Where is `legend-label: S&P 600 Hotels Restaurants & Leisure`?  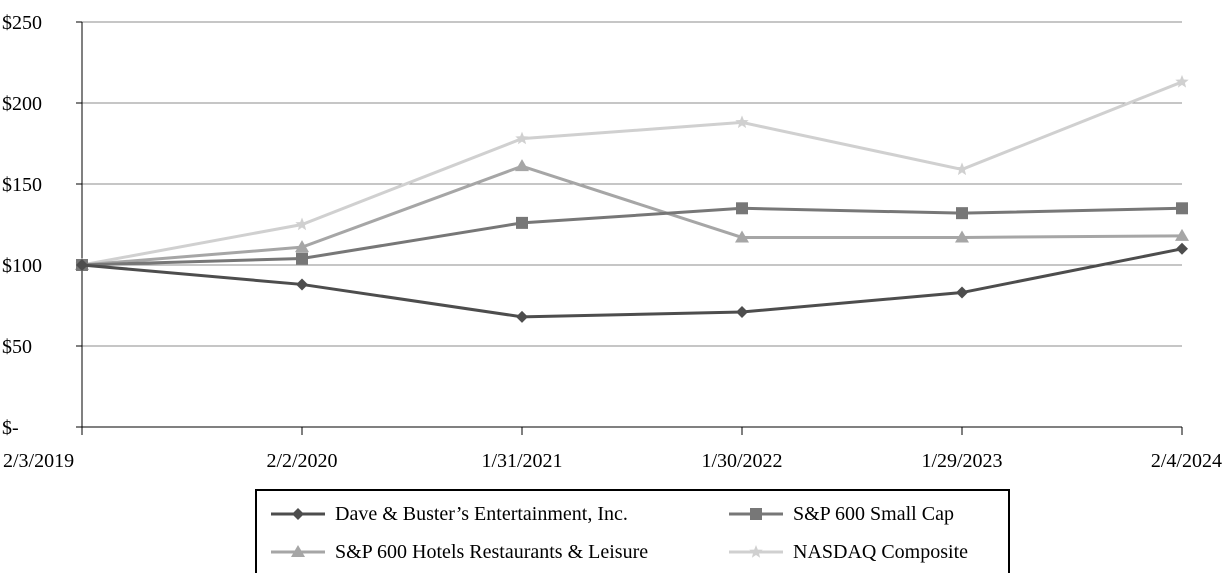 legend-label: S&P 600 Hotels Restaurants & Leisure is located at coordinates (492, 551).